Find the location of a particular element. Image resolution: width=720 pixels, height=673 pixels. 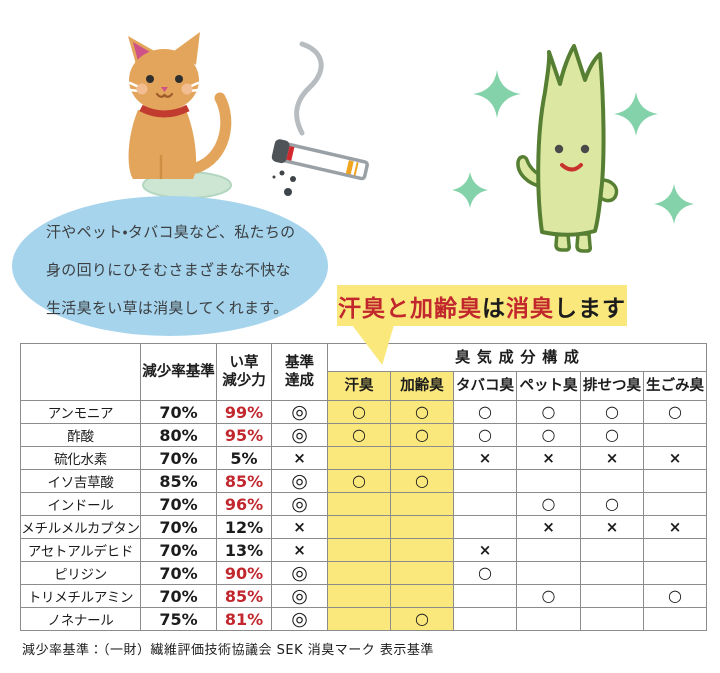

cigarette-ash-tip is located at coordinates (280, 151).